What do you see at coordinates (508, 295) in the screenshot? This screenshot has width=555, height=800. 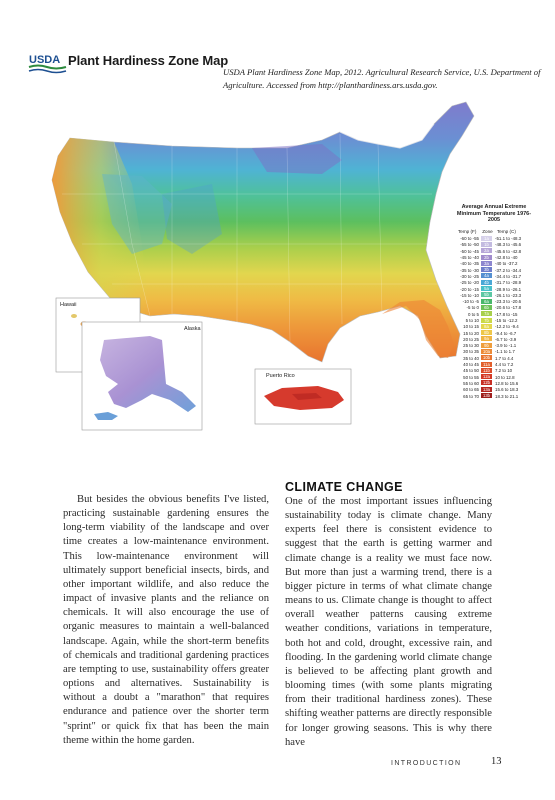 I see `legend-temp-c: -26.1 to -23.3` at bounding box center [508, 295].